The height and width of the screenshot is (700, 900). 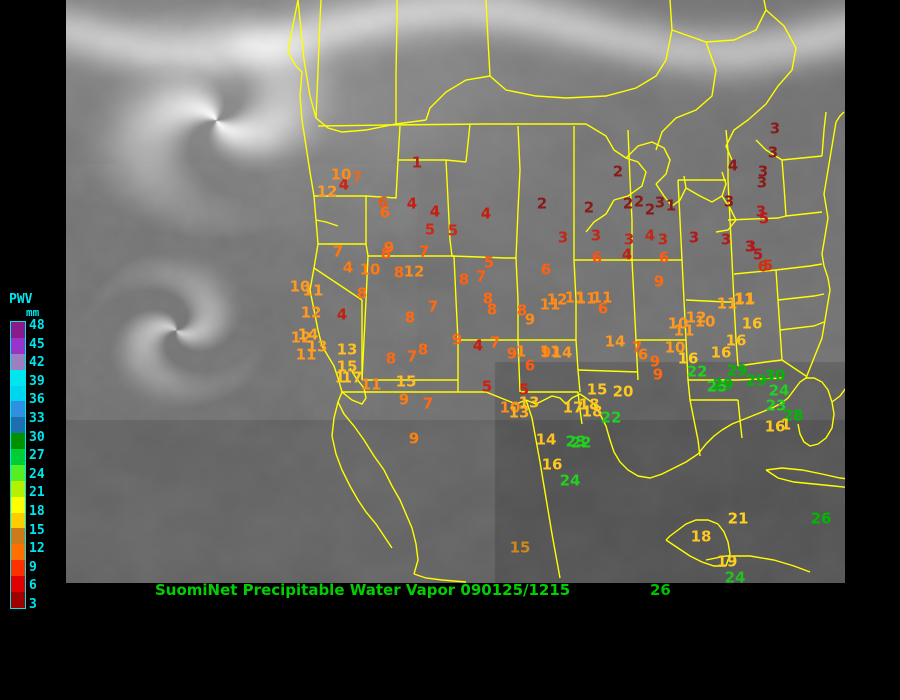 What do you see at coordinates (623, 391) in the screenshot?
I see `pwv-value-label: 20` at bounding box center [623, 391].